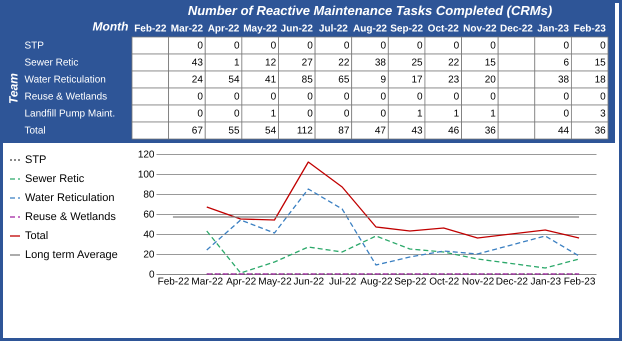  What do you see at coordinates (344, 80) in the screenshot?
I see `data-label: 65` at bounding box center [344, 80].